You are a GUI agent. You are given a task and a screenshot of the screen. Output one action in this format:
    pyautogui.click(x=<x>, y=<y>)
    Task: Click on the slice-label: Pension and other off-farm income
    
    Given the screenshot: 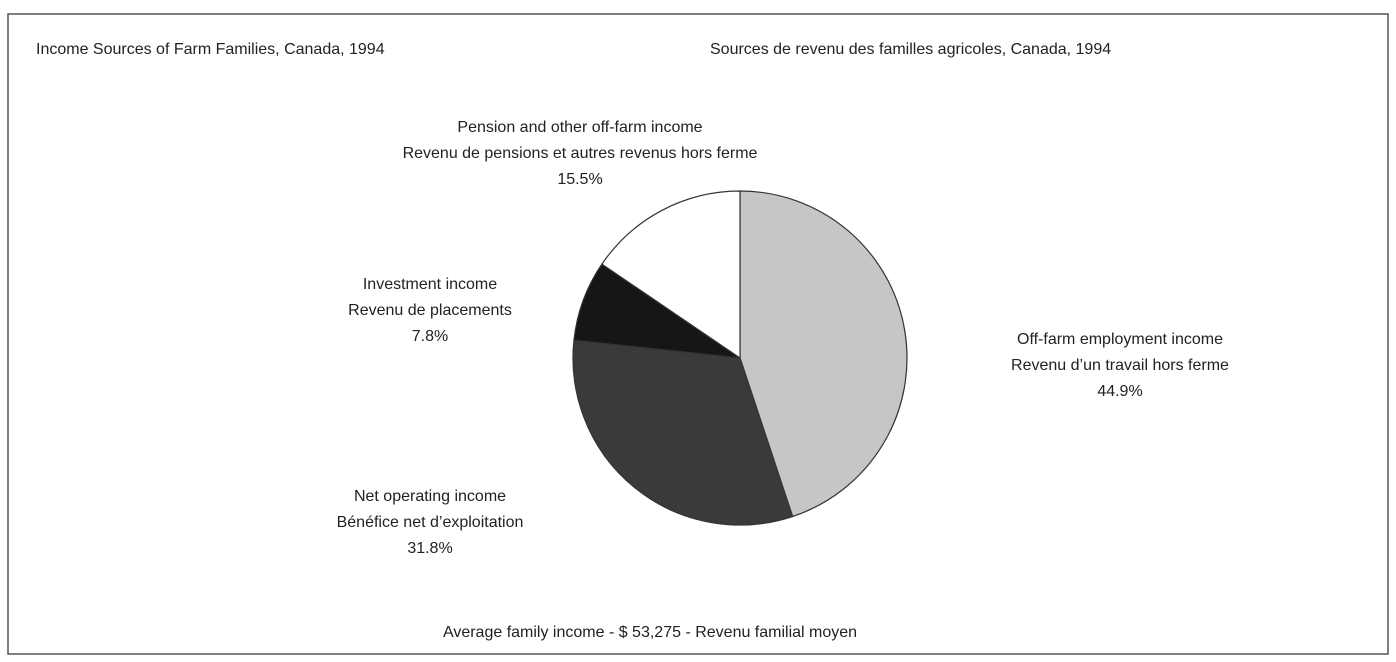 What is the action you would take?
    pyautogui.click(x=579, y=127)
    